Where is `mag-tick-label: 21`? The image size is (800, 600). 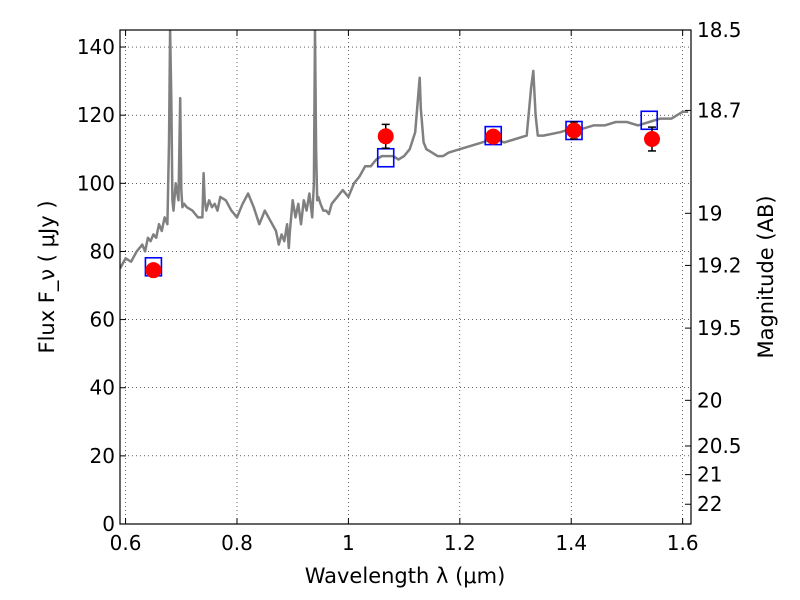 mag-tick-label: 21 is located at coordinates (709, 475).